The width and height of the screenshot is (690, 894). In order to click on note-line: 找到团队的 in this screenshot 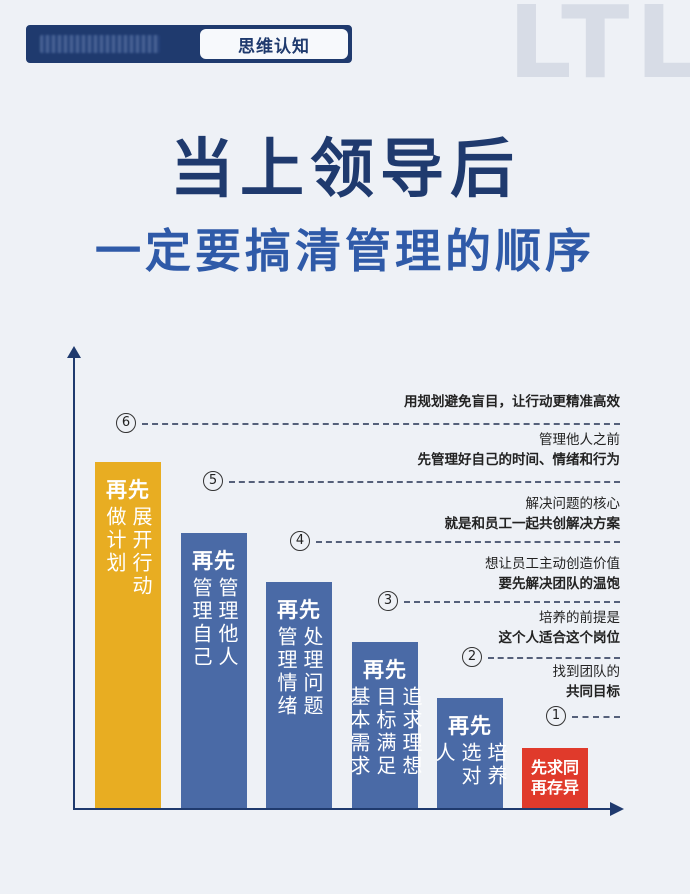, I will do `click(586, 672)`.